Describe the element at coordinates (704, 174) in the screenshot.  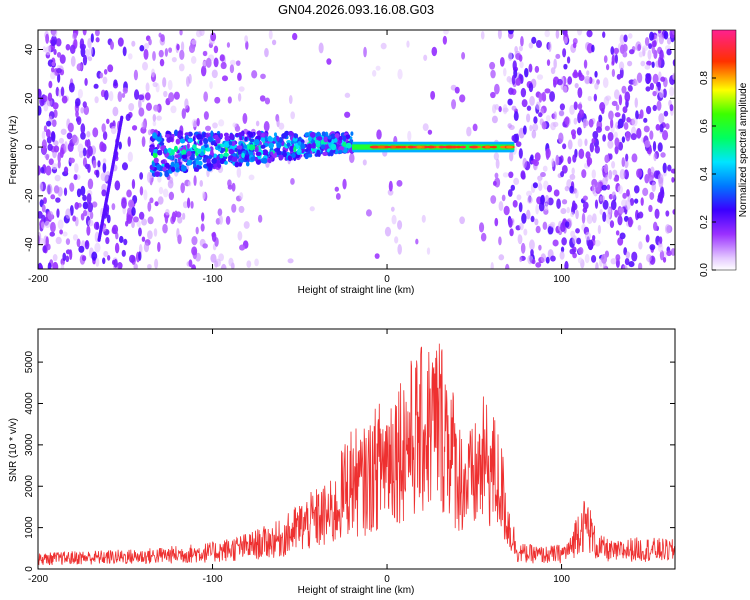
I see `colorbar-tick-label: 0.4` at that location.